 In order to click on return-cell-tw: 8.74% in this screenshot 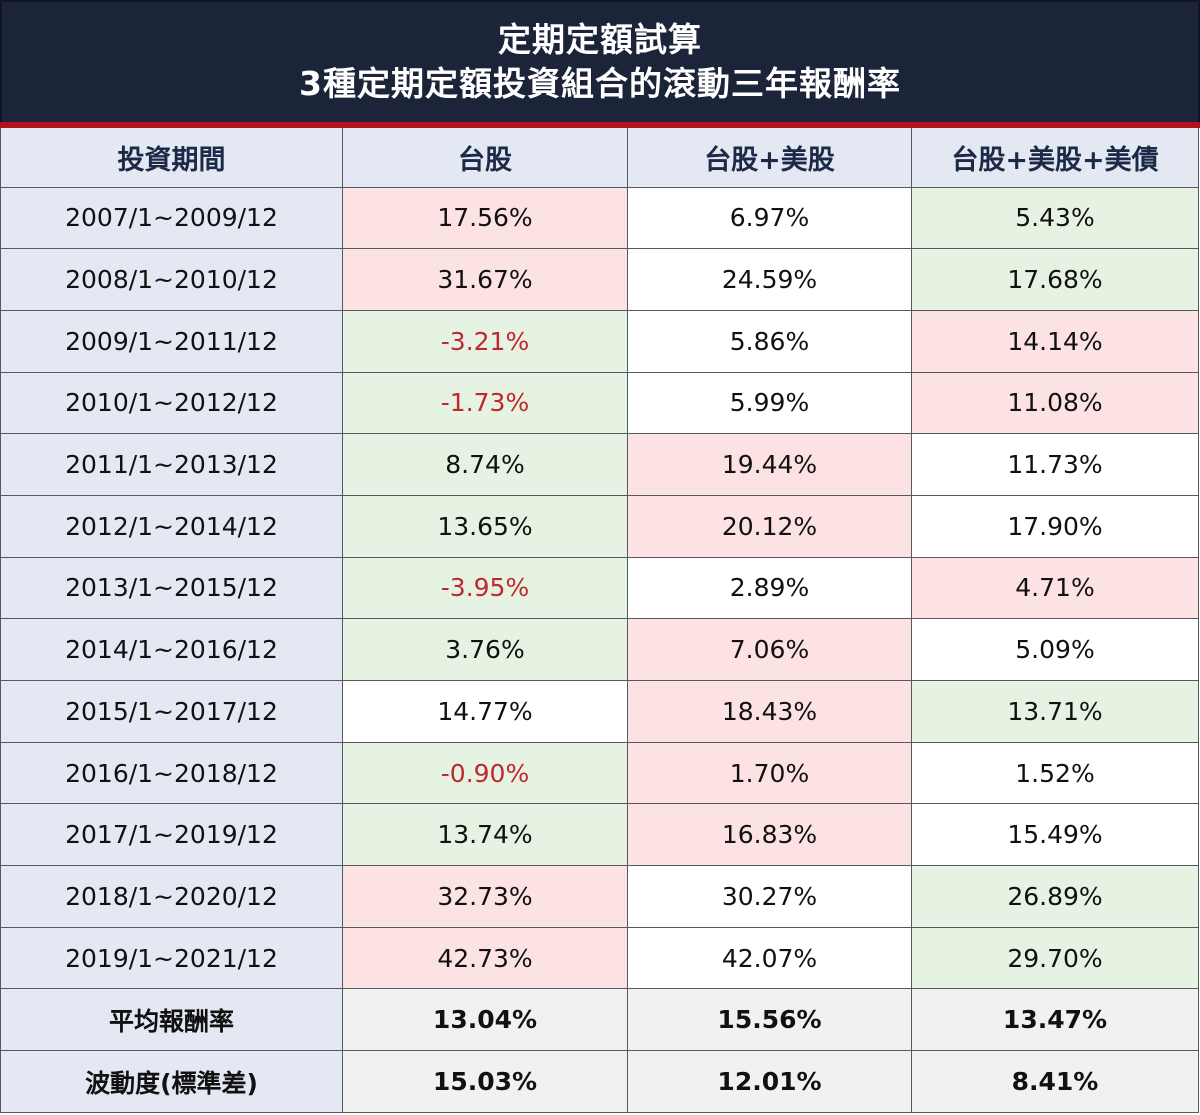, I will do `click(485, 464)`.